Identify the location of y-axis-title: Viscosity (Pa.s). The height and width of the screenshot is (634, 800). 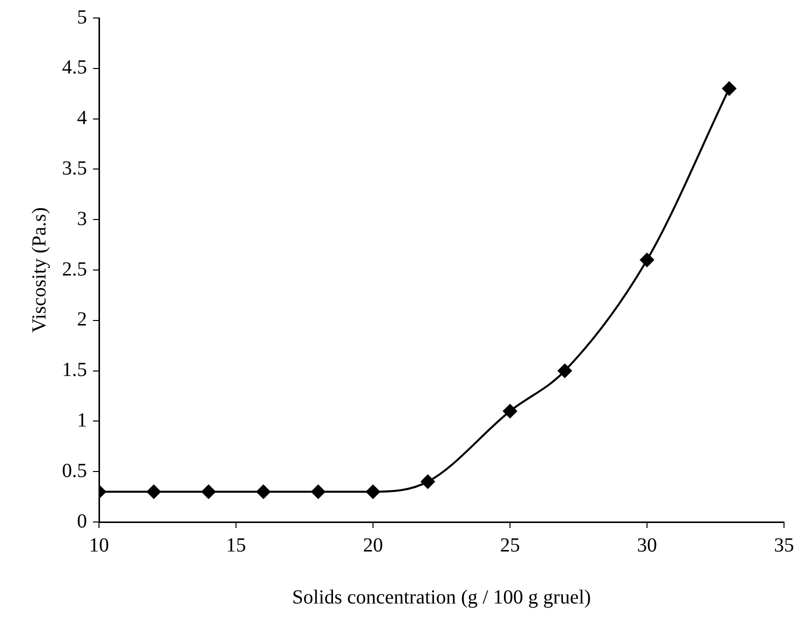
(39, 270).